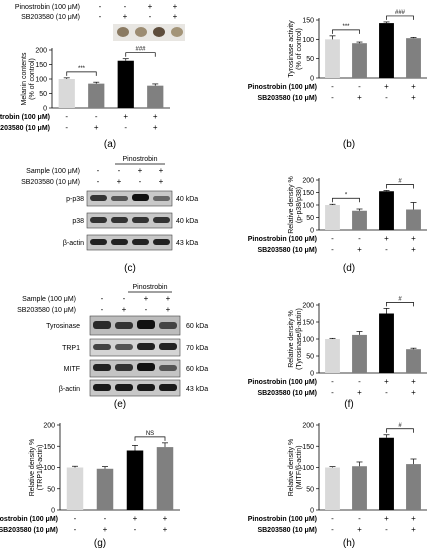 This screenshot has width=438, height=555. What do you see at coordinates (50, 17) in the screenshot?
I see `treat-sb-label-a: SB203580 (10 μM)` at bounding box center [50, 17].